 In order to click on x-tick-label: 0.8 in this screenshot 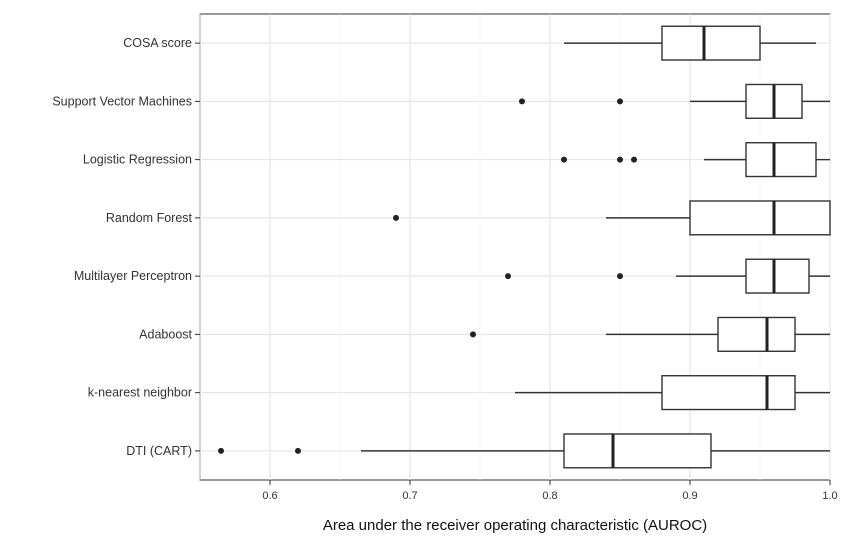, I will do `click(549, 496)`.